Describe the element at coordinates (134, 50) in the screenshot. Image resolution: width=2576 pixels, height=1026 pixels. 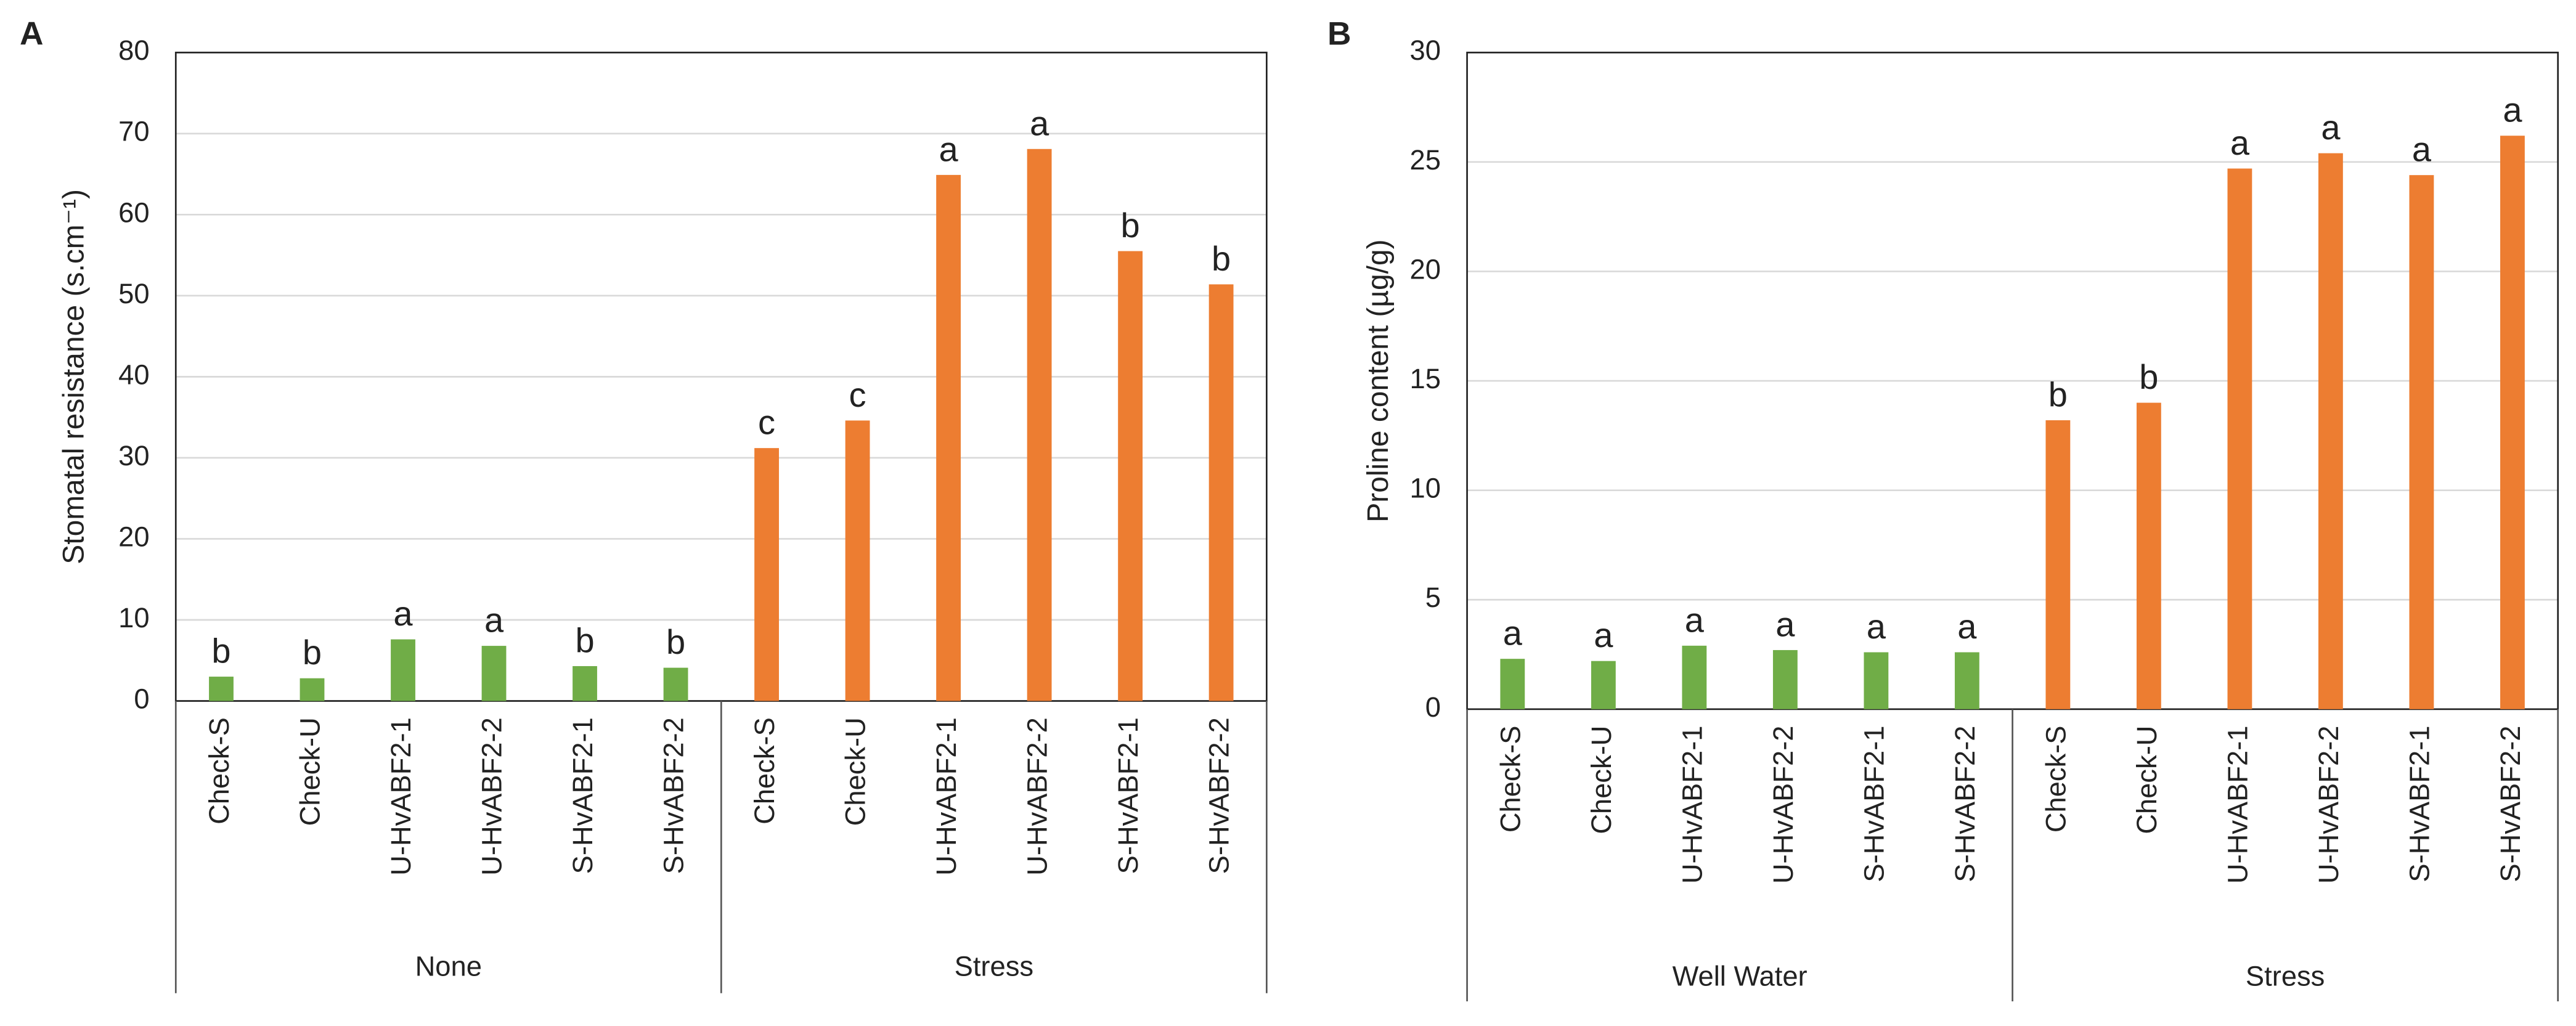
I see `y-tick-label: 80` at that location.